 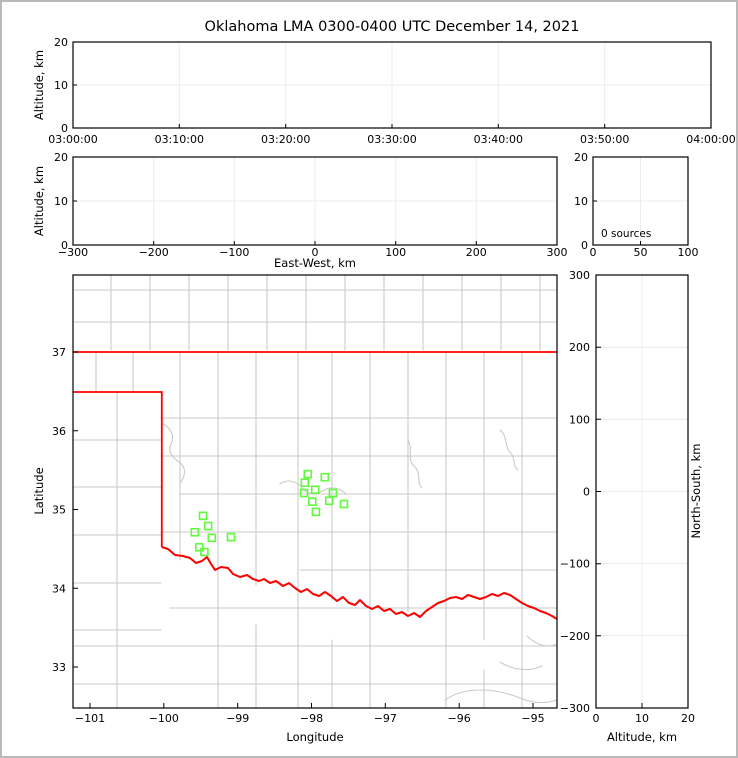 What do you see at coordinates (72, 139) in the screenshot?
I see `xtick: 03:00:00` at bounding box center [72, 139].